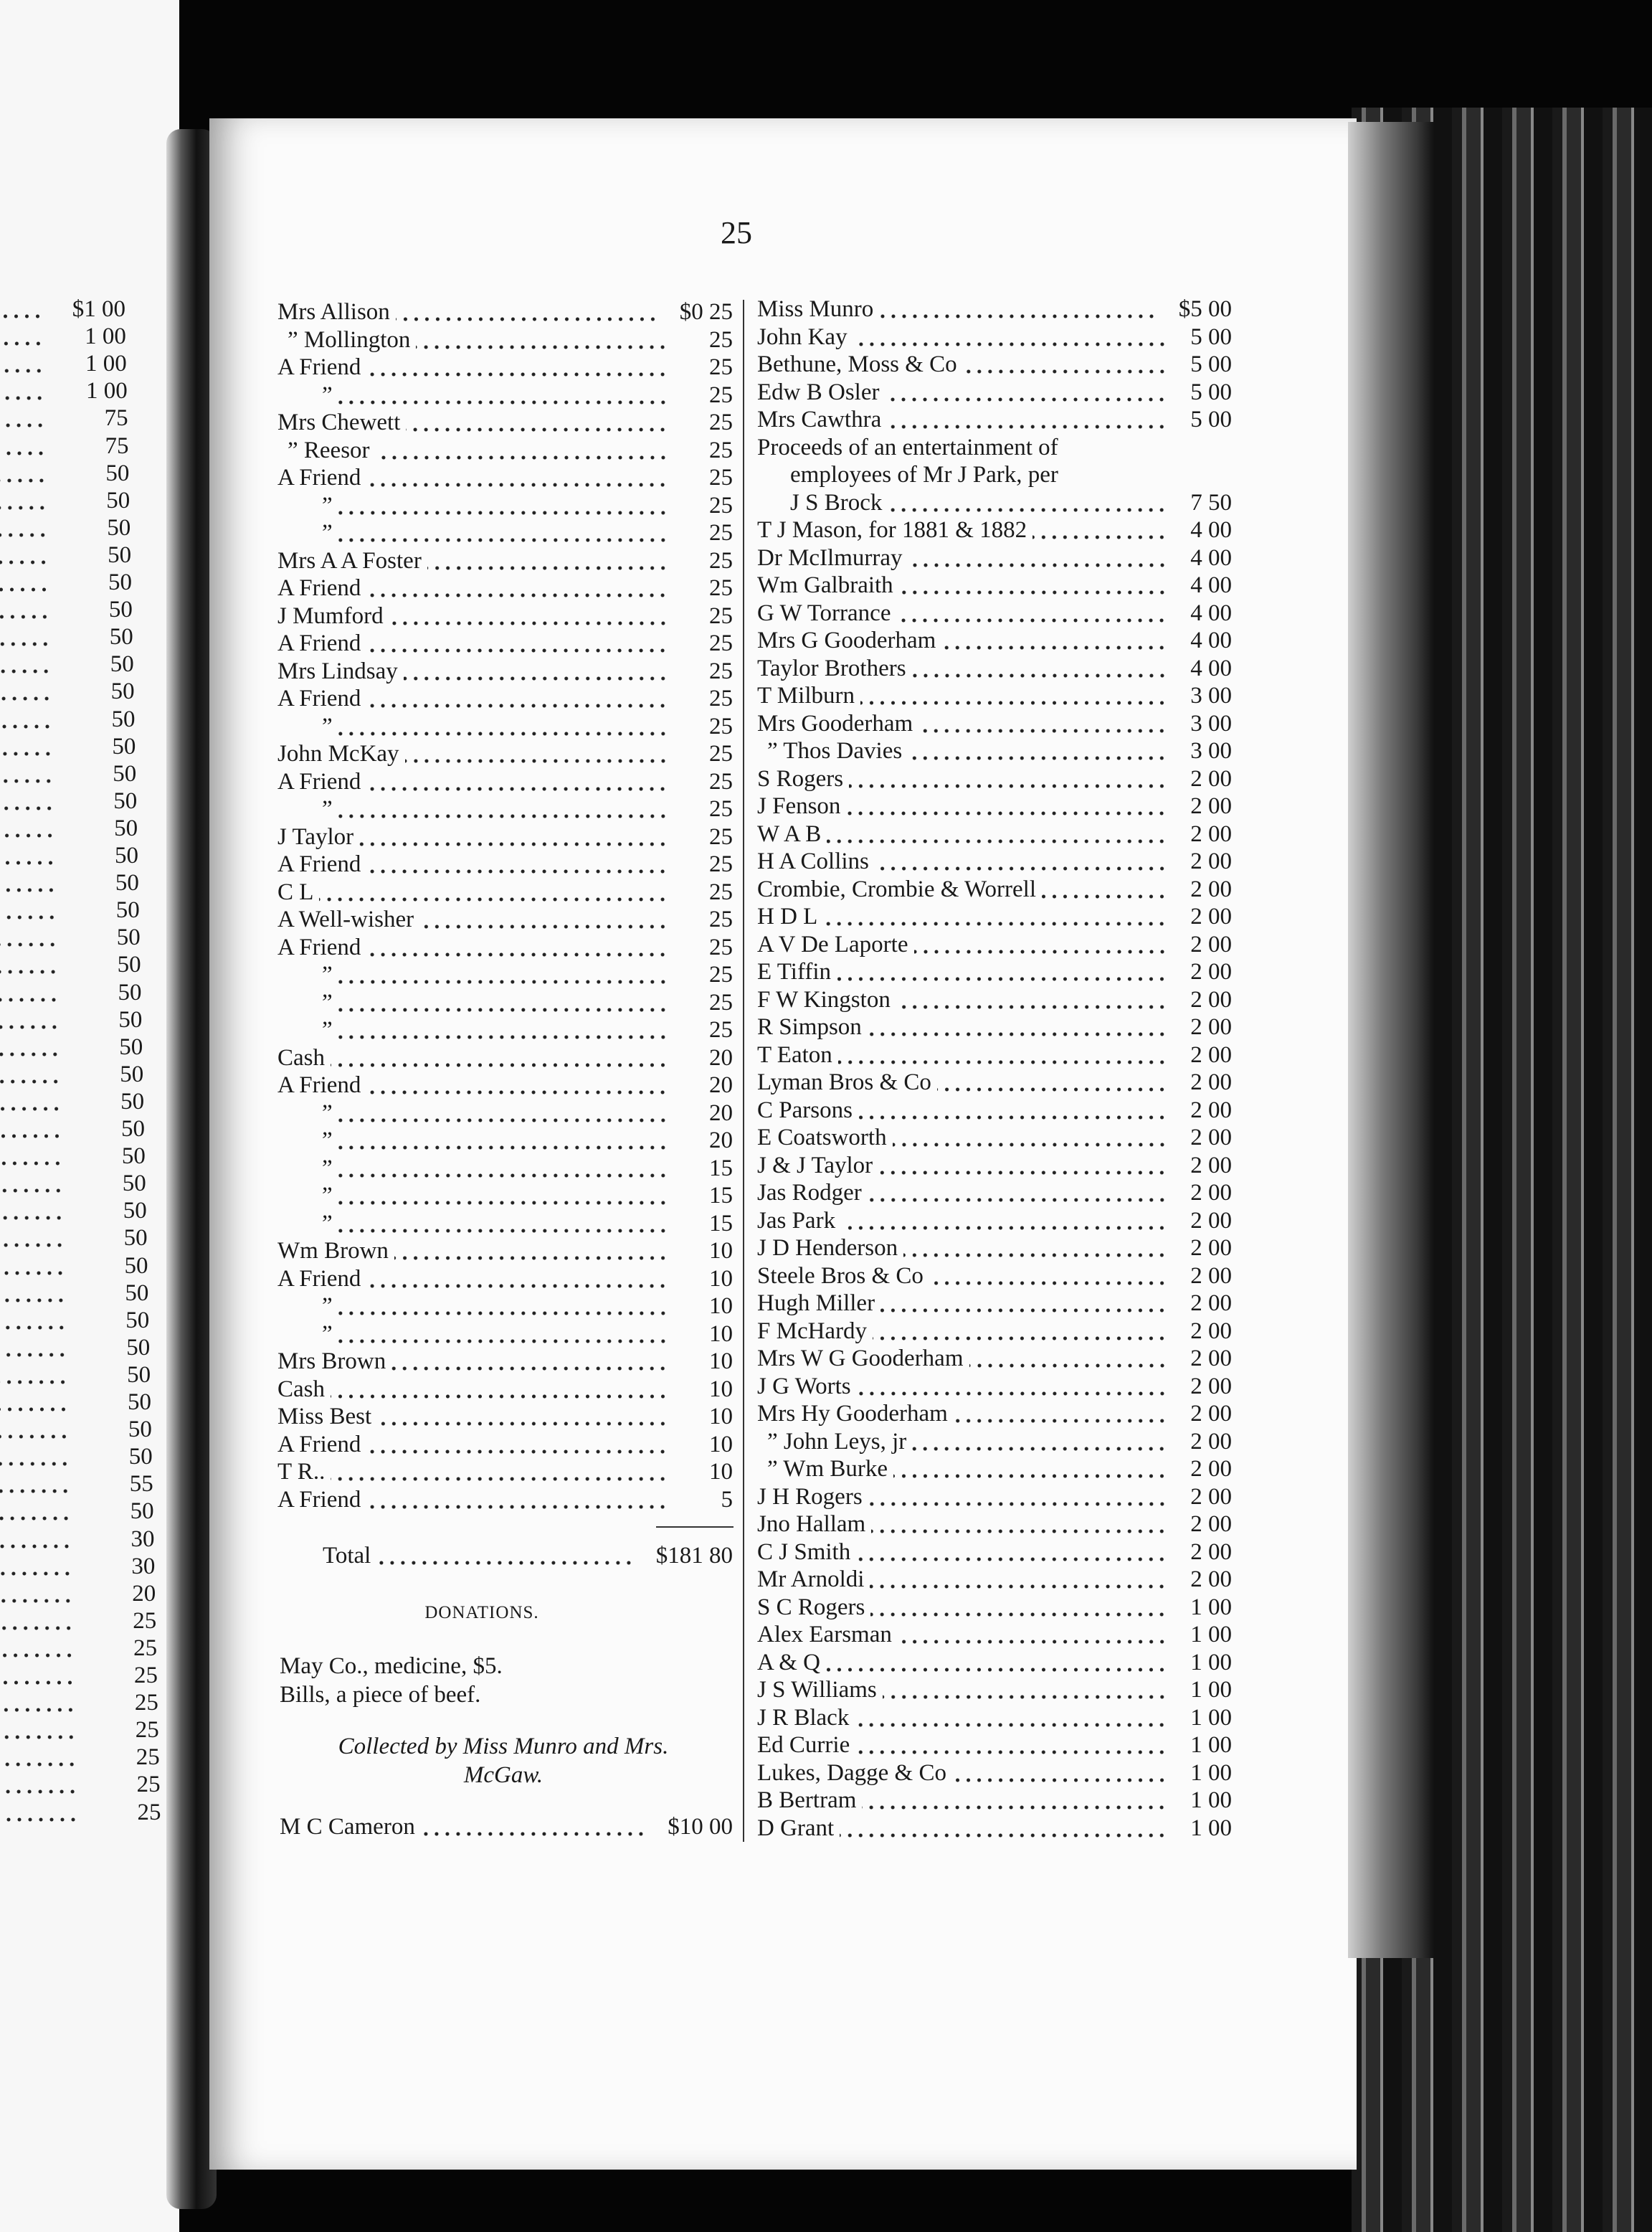 This screenshot has width=1652, height=2232. I want to click on entry-name: T Eaton, so click(794, 1054).